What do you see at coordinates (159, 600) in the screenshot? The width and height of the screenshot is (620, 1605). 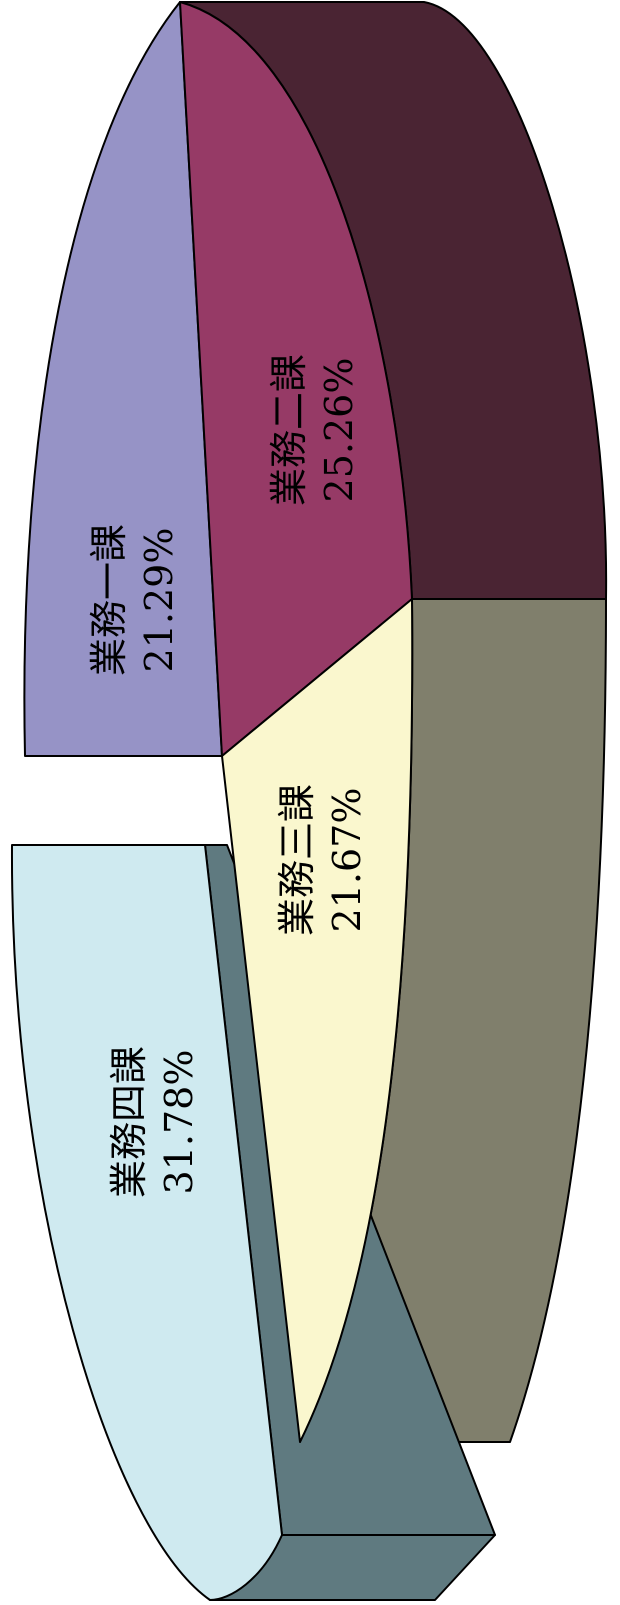 I see `slice-label-1-value: 21.29%` at bounding box center [159, 600].